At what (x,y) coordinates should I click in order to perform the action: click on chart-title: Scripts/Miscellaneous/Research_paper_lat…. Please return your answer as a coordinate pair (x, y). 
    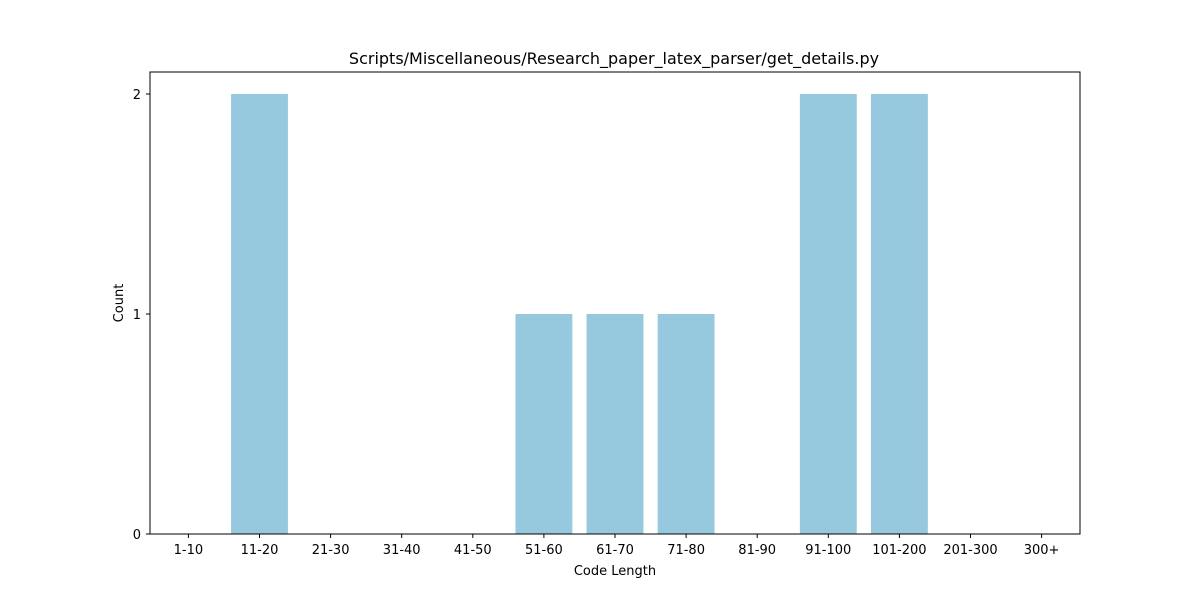
    Looking at the image, I should click on (614, 59).